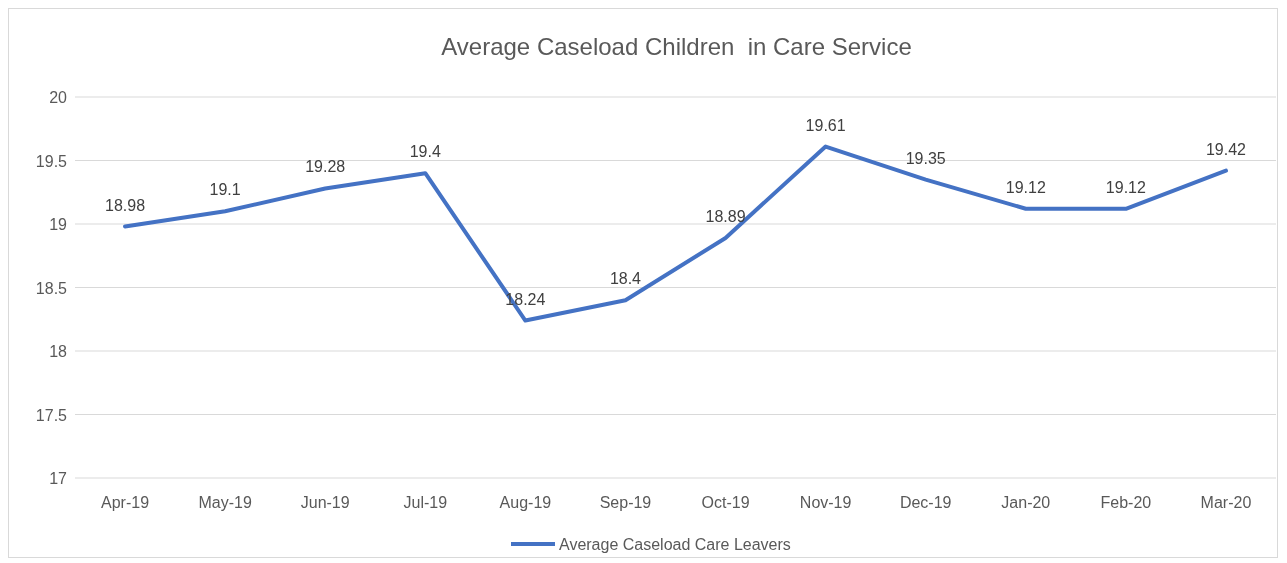 The width and height of the screenshot is (1287, 563). What do you see at coordinates (58, 351) in the screenshot?
I see `y-tick-label: 18` at bounding box center [58, 351].